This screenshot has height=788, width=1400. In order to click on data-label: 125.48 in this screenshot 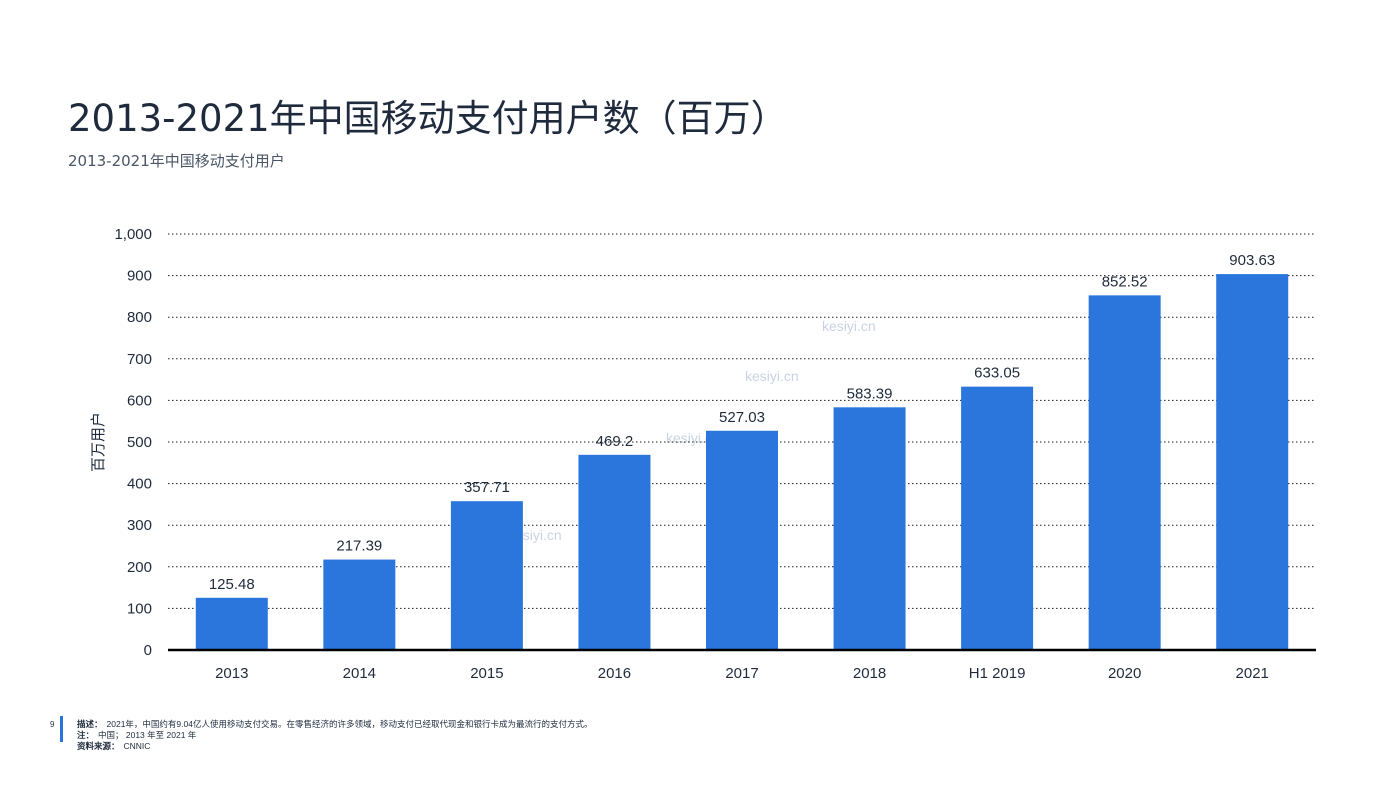, I will do `click(232, 584)`.